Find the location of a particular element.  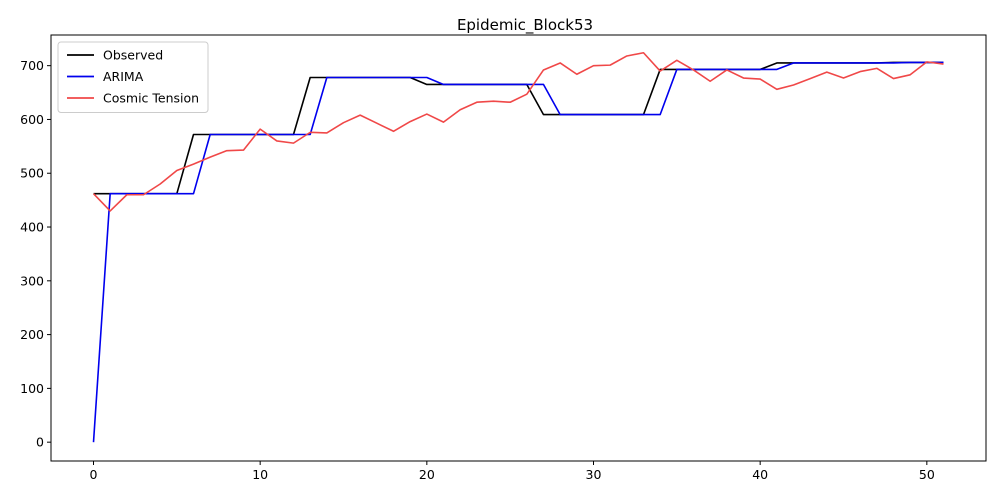

y-tick-label: 200 is located at coordinates (32, 334).